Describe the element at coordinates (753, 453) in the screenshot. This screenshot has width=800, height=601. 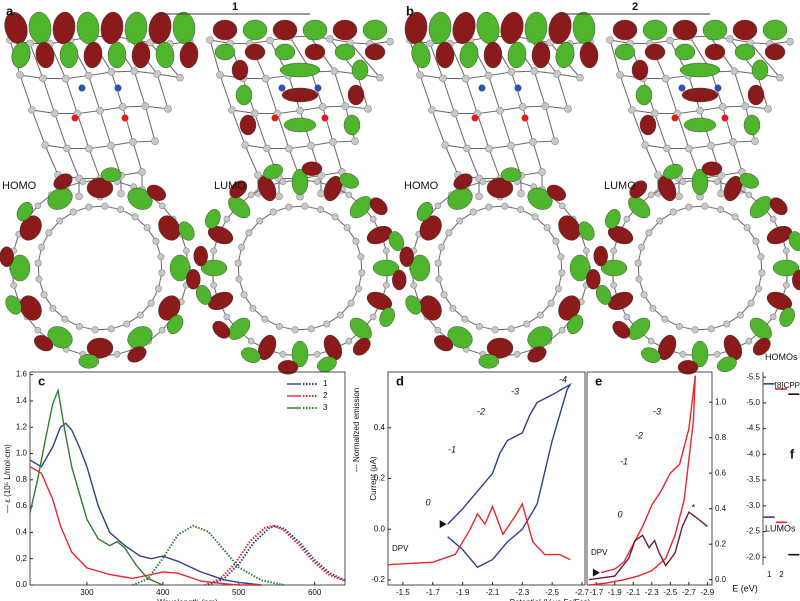
I see `y-tick-label: -4.0` at that location.